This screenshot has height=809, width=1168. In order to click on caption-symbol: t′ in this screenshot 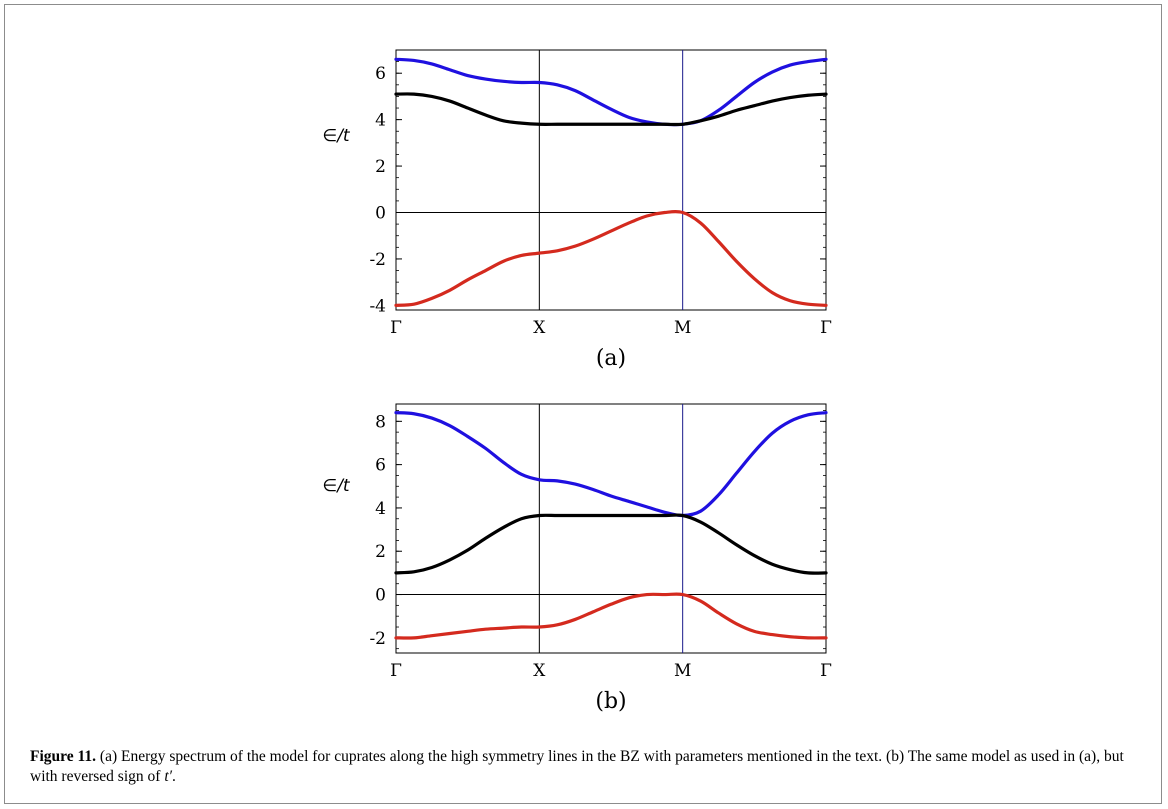, I will do `click(168, 776)`.